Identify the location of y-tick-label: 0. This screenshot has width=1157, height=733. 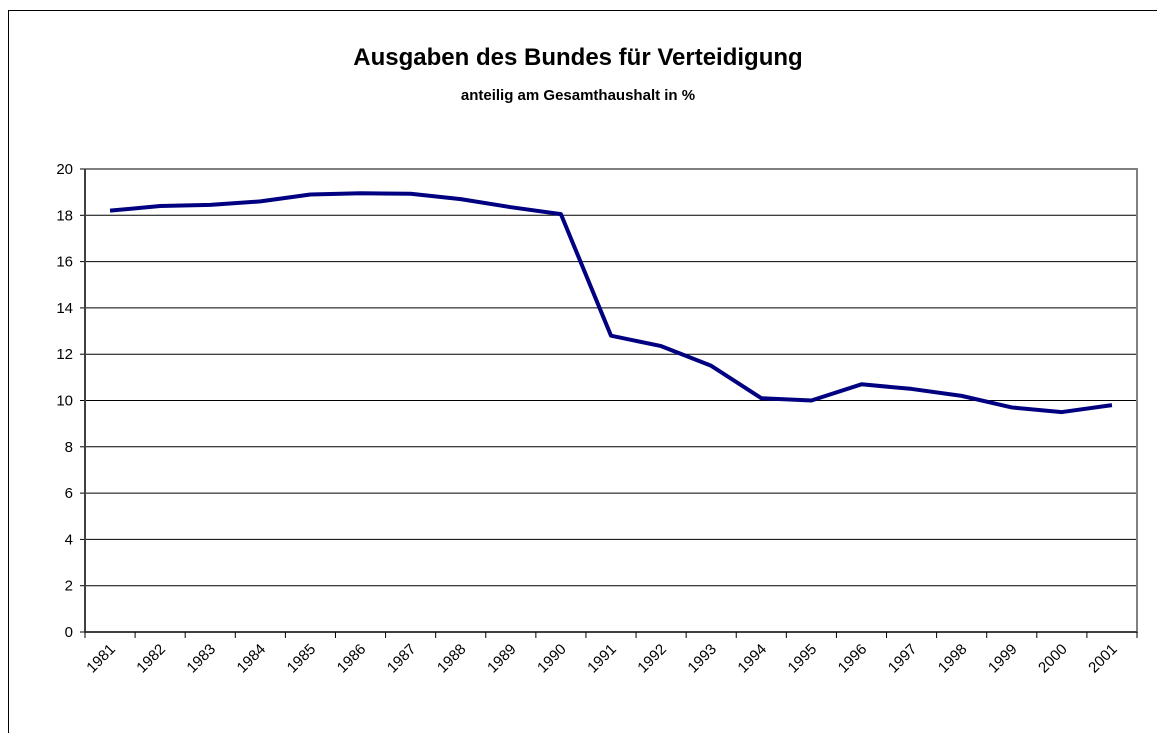
(69, 632).